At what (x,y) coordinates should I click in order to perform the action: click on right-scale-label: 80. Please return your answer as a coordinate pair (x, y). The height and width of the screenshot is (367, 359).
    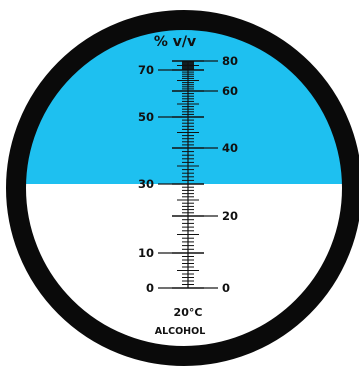
    Looking at the image, I should click on (230, 61).